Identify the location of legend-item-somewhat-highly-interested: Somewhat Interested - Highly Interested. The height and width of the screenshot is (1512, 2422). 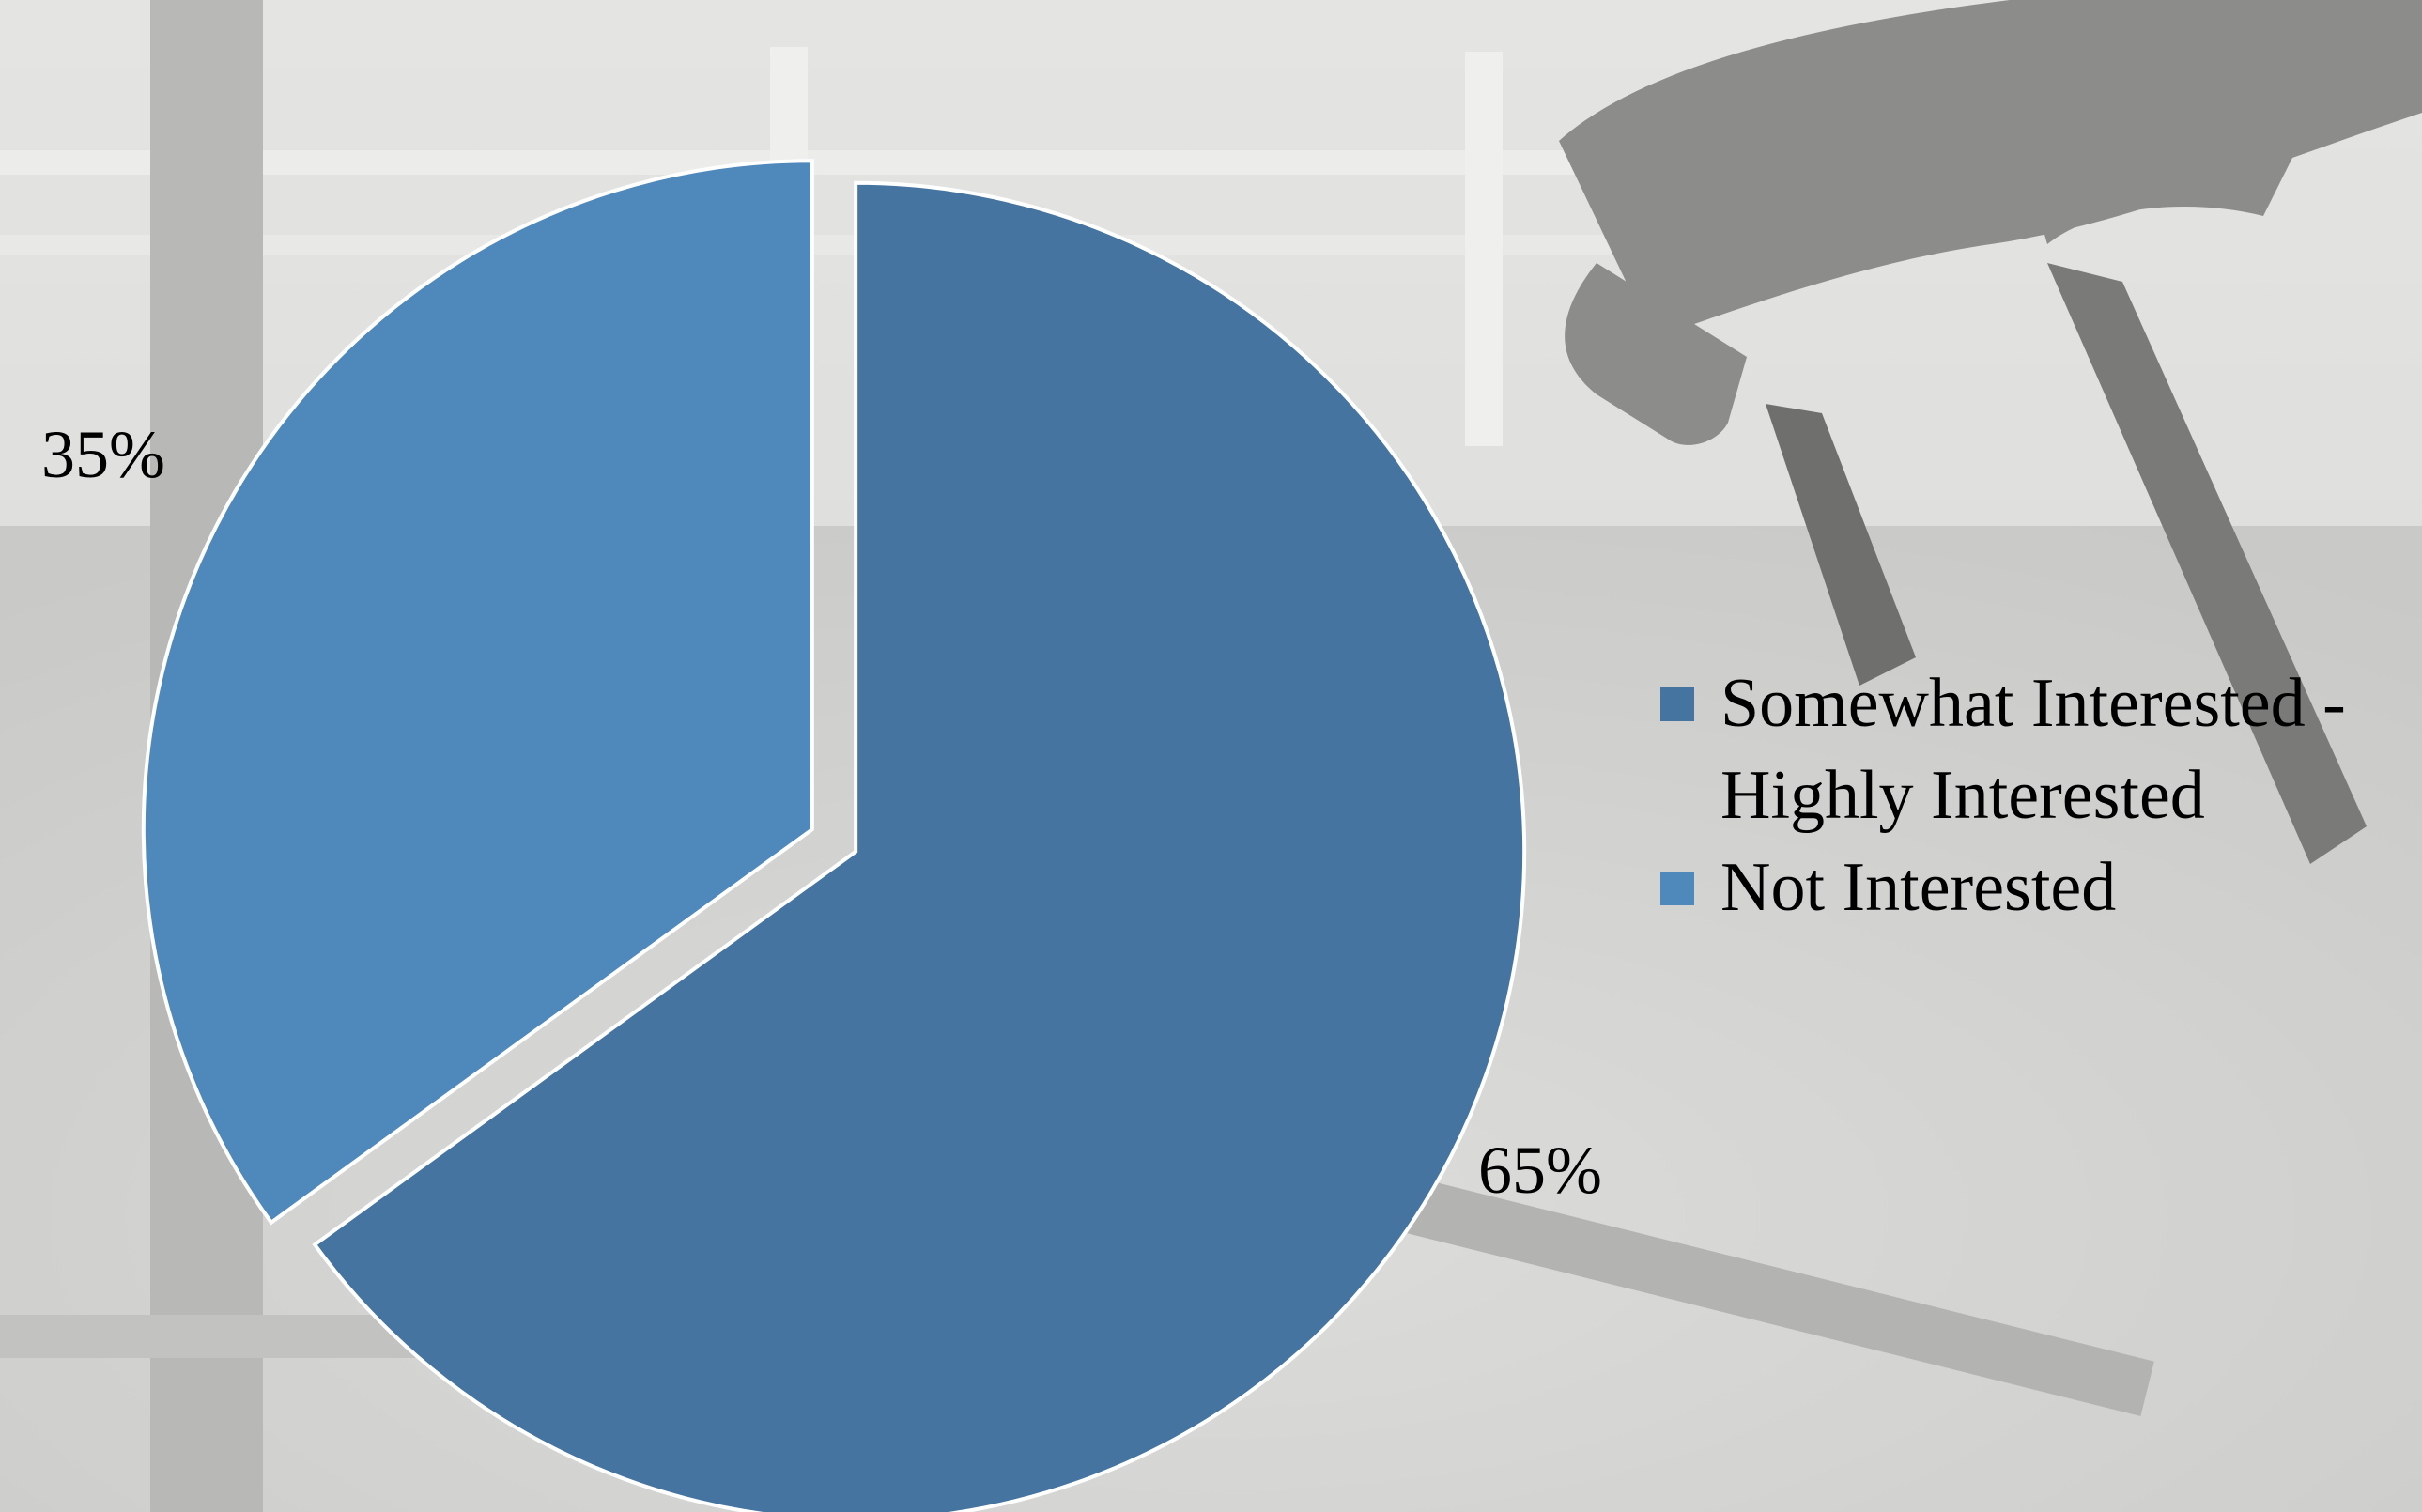
(2041, 749).